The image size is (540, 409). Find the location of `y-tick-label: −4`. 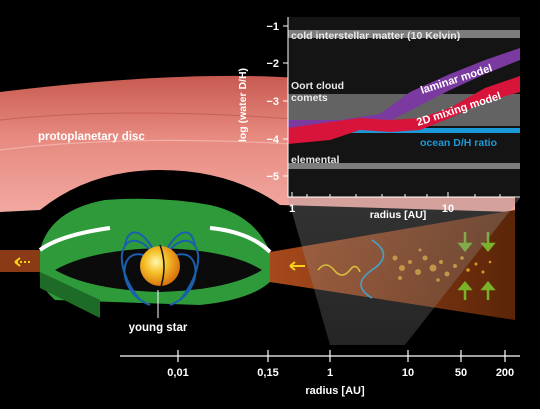

y-tick-label: −4 is located at coordinates (272, 140).